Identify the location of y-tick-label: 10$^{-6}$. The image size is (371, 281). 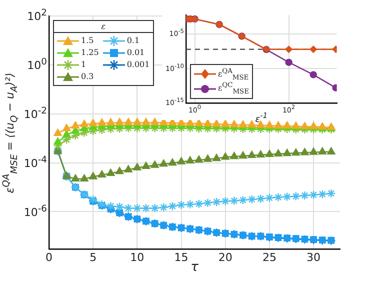
(35, 211).